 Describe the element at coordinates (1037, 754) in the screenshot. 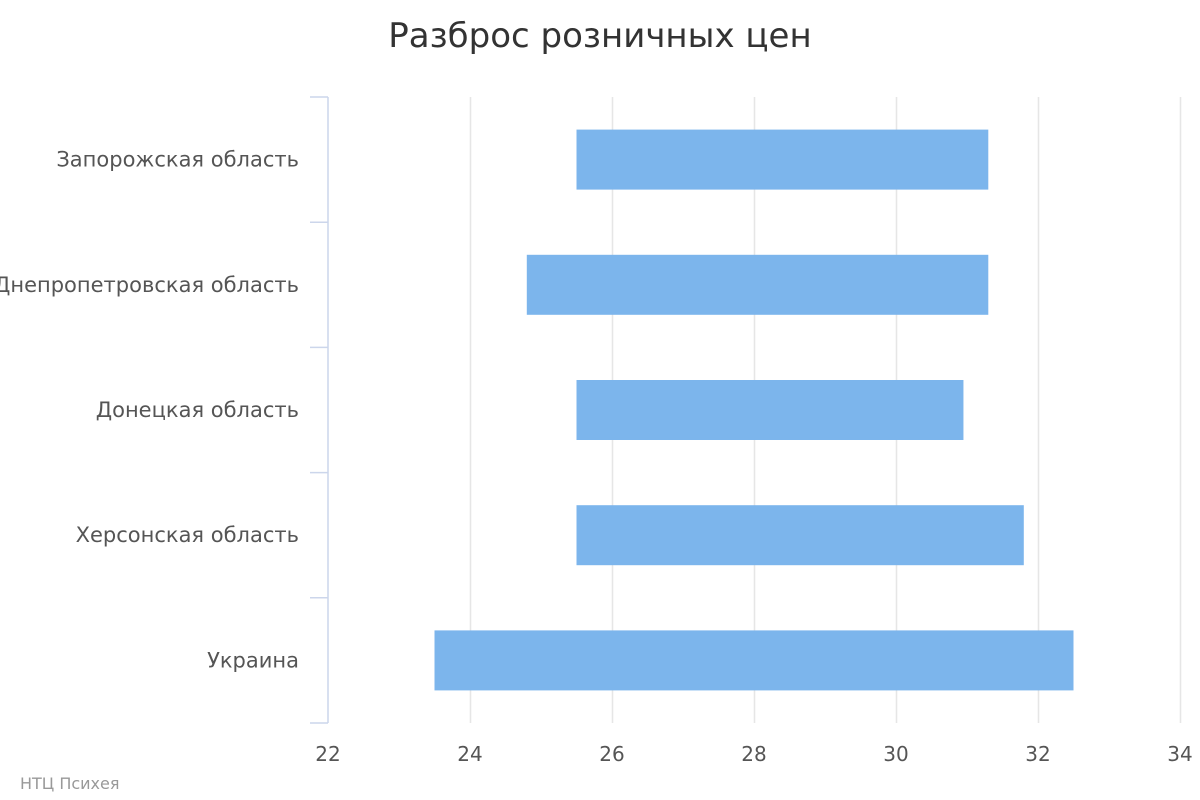

I see `x-tick-label: 32` at that location.